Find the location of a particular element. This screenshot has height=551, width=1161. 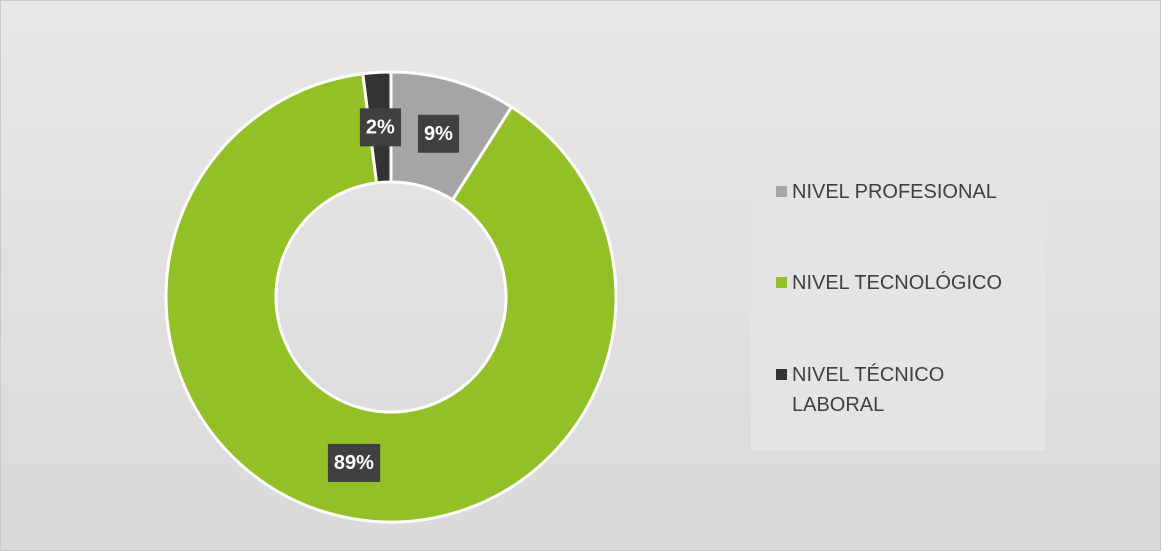

value-label-group: 89% is located at coordinates (354, 462).